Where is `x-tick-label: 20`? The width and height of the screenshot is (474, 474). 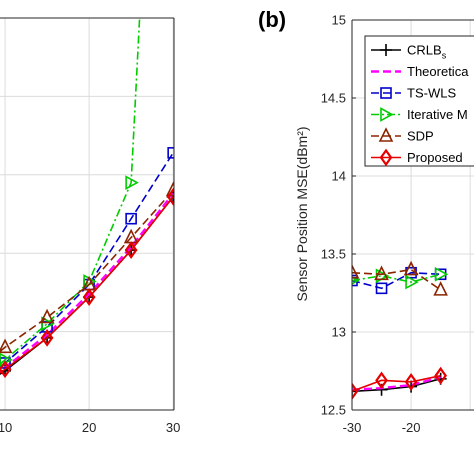 x-tick-label: 20 is located at coordinates (89, 427).